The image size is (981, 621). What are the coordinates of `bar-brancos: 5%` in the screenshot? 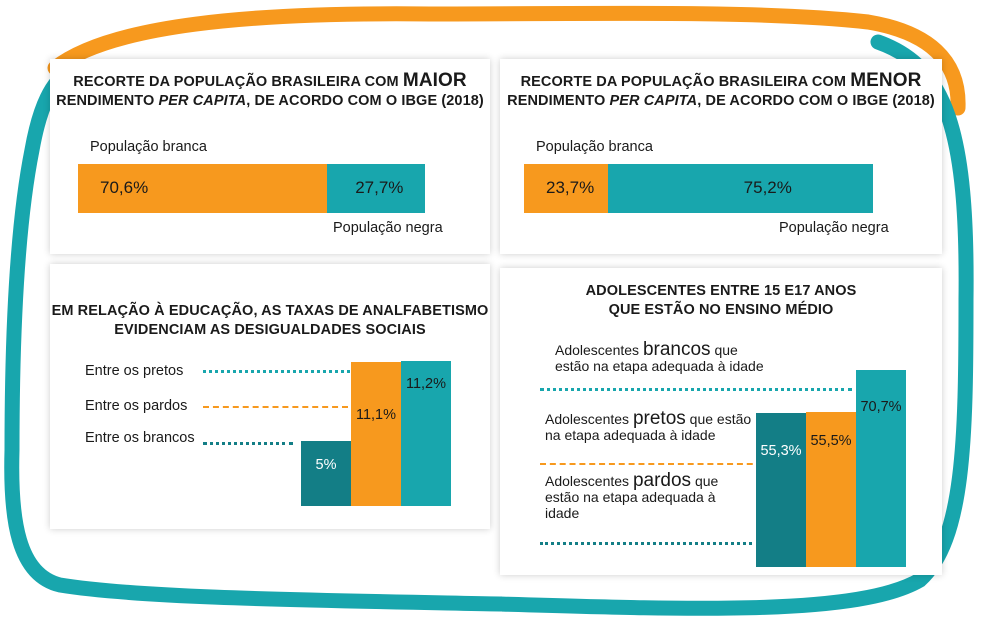 It's located at (326, 473).